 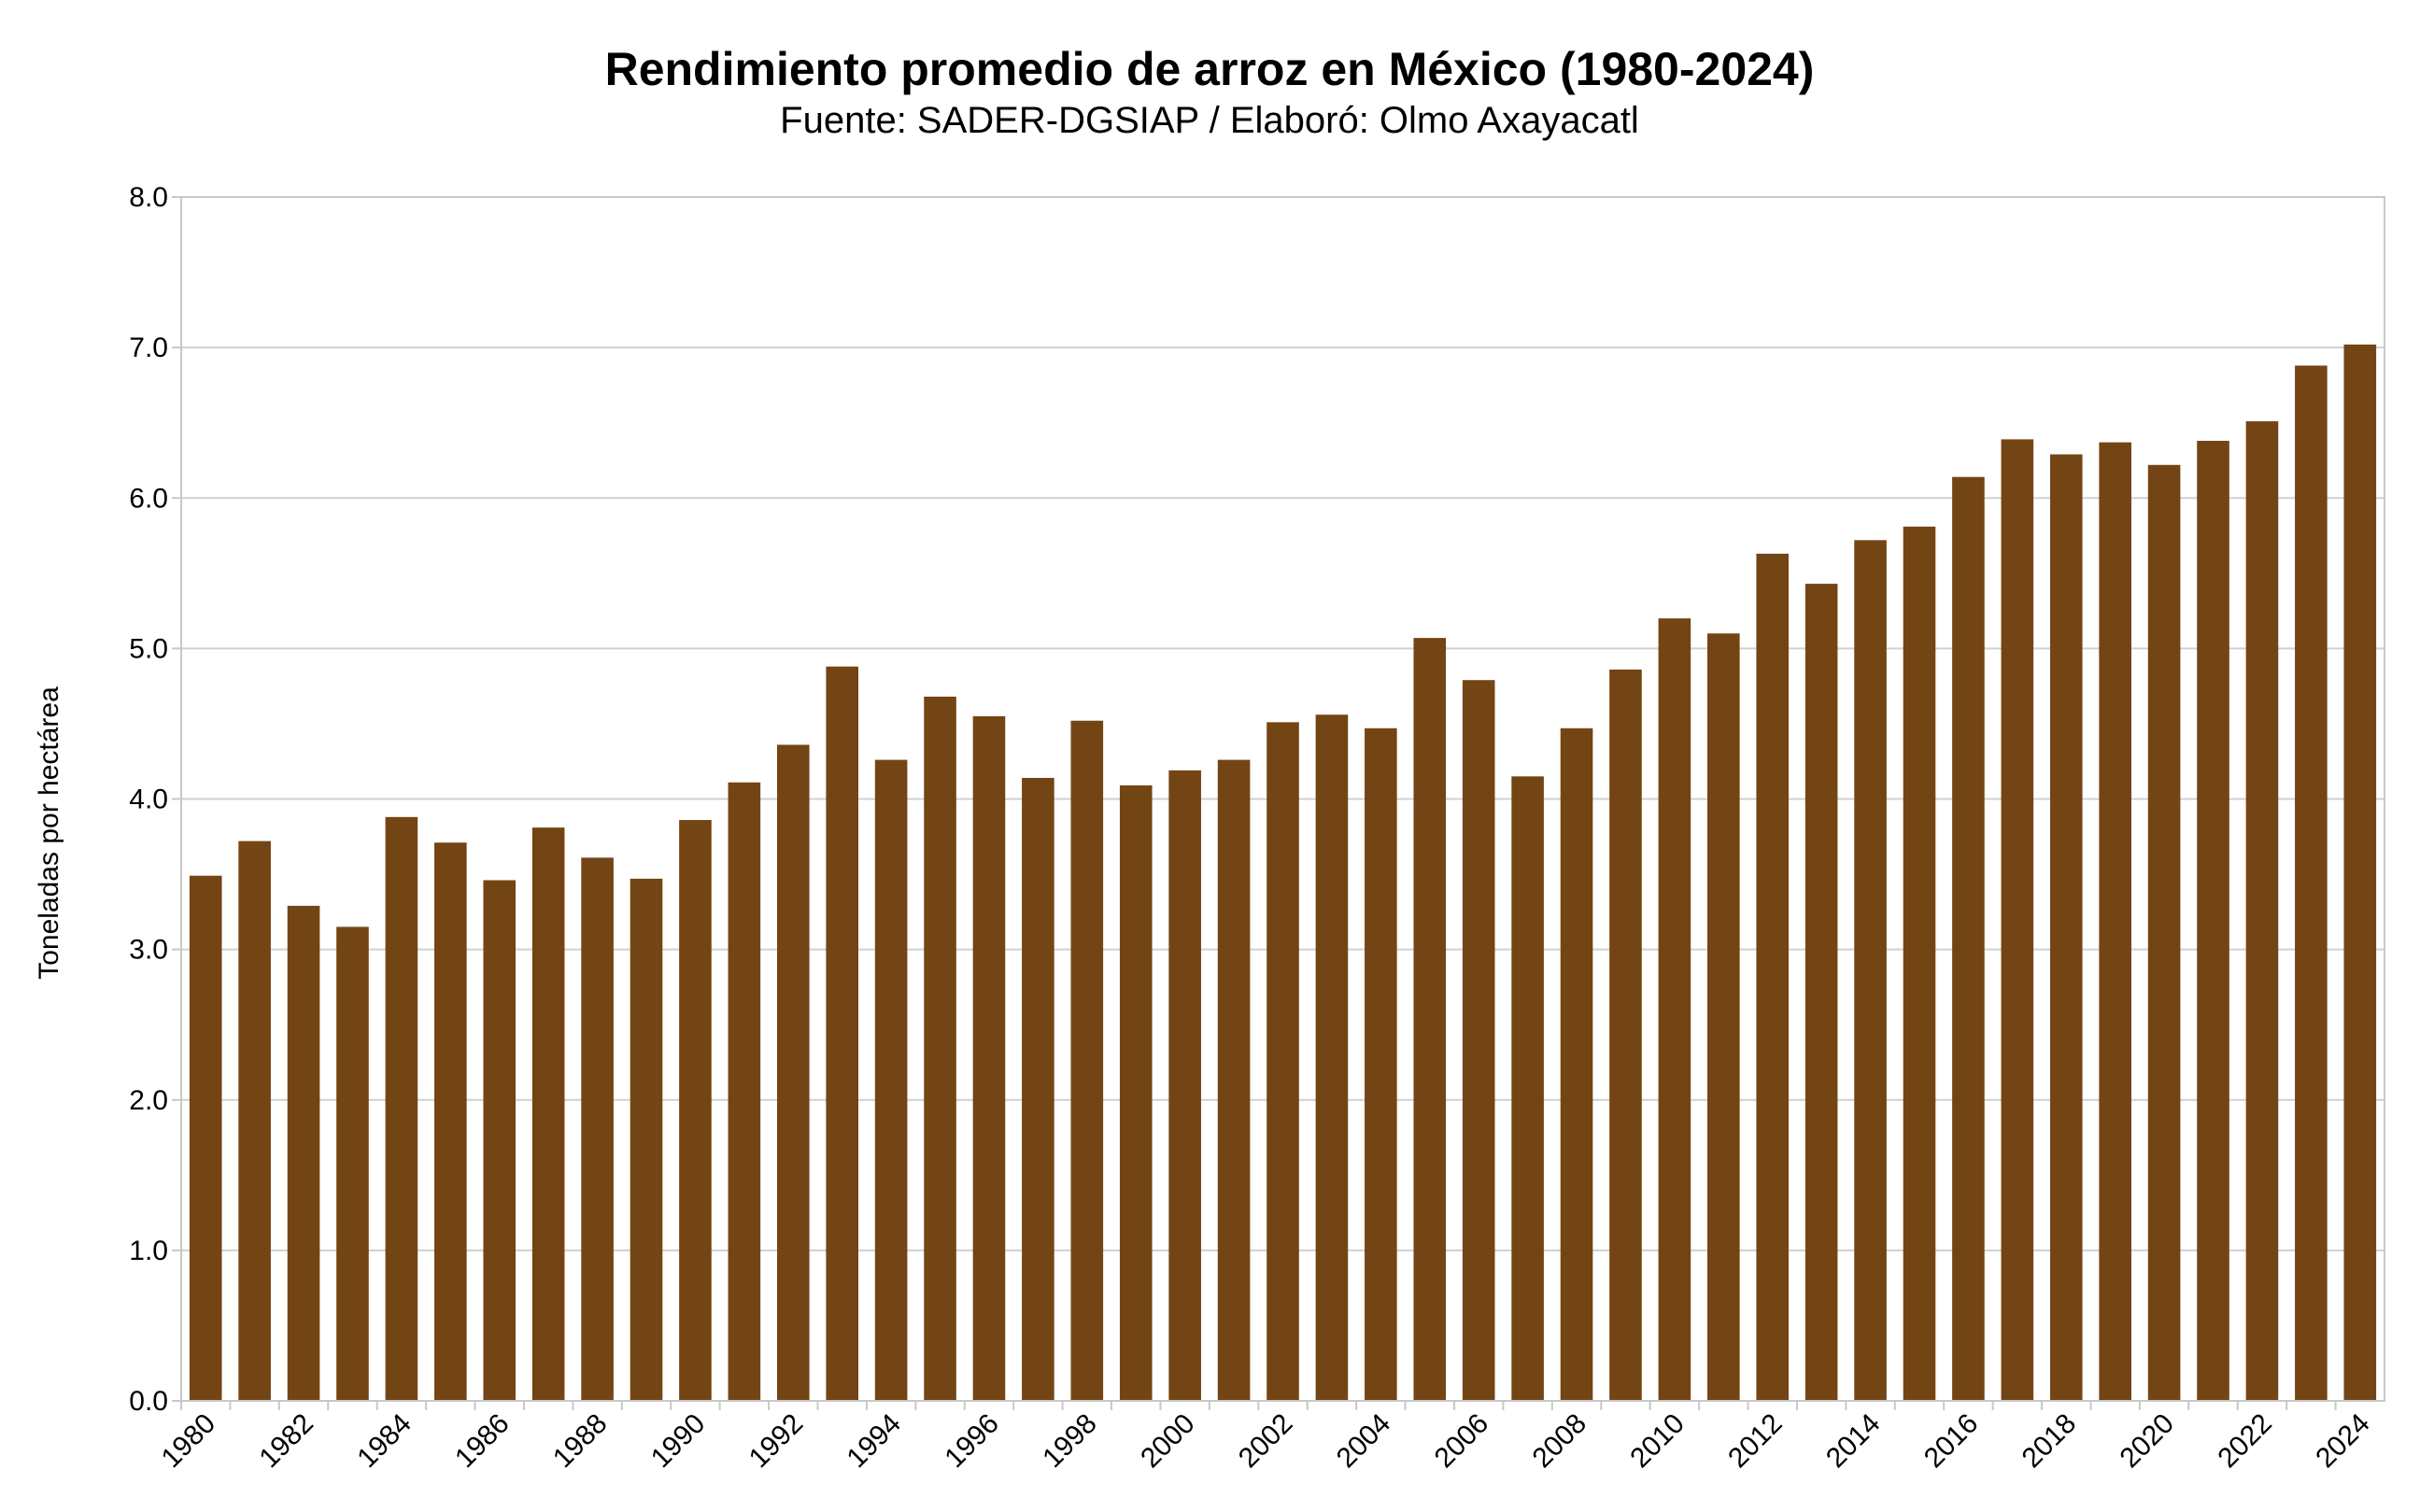 What do you see at coordinates (1462, 1441) in the screenshot?
I see `x-tick-label: 2006` at bounding box center [1462, 1441].